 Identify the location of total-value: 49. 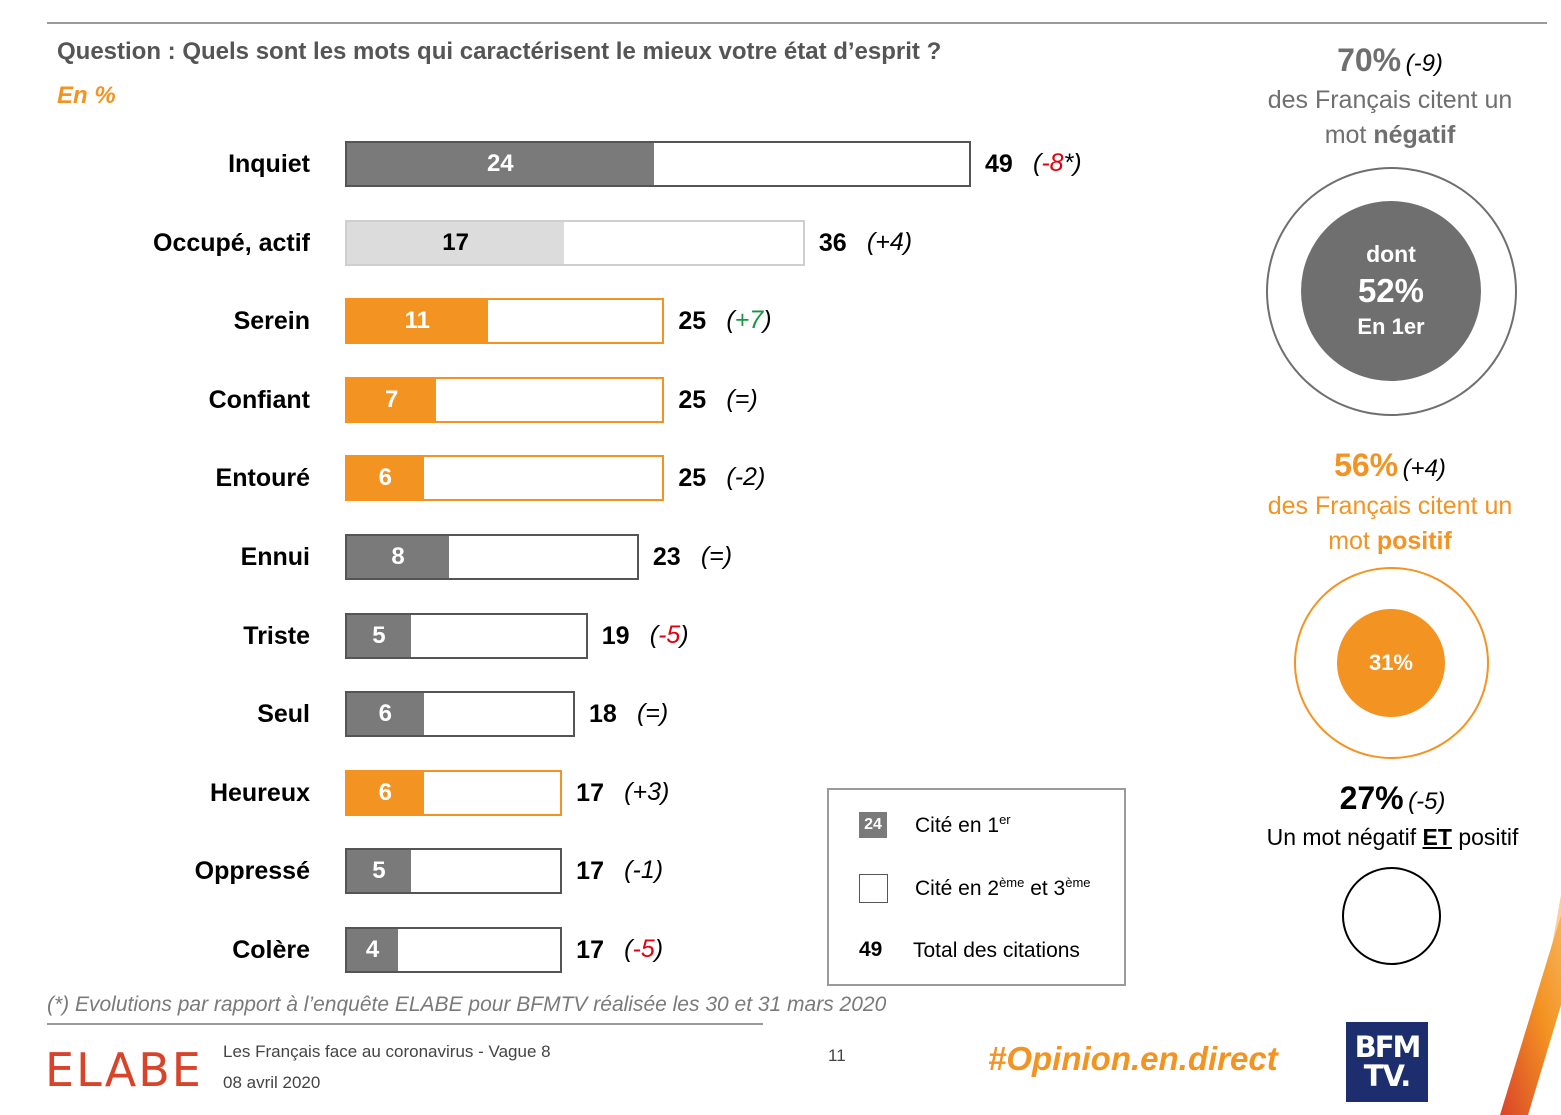
(999, 164).